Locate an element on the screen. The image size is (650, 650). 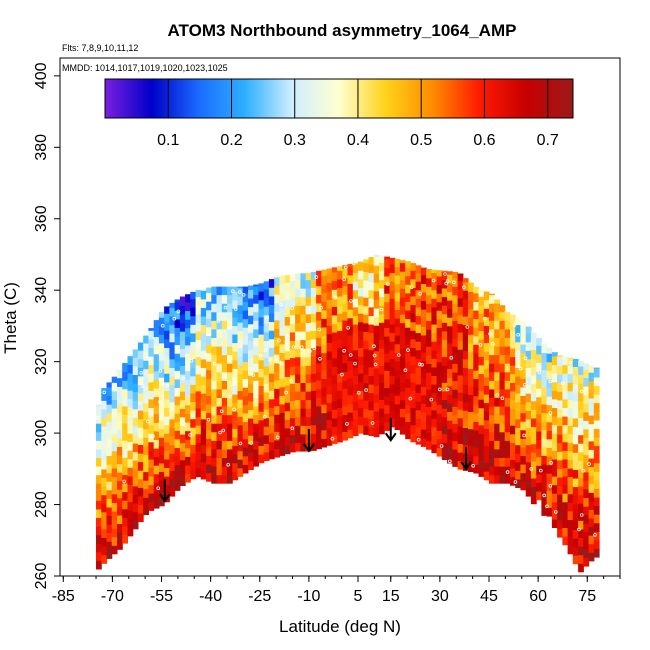
x-tick-label: 15 is located at coordinates (391, 596).